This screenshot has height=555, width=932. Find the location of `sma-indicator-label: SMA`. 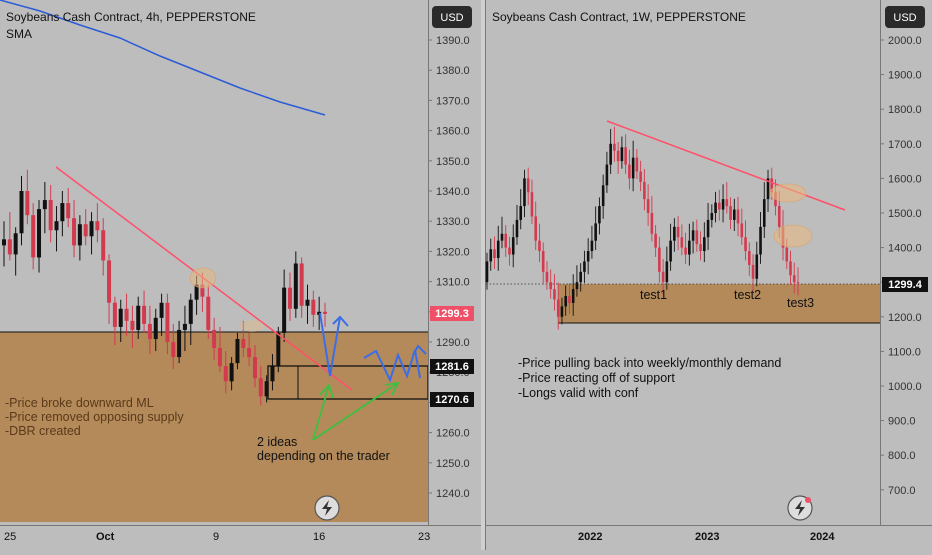

sma-indicator-label: SMA is located at coordinates (19, 34).